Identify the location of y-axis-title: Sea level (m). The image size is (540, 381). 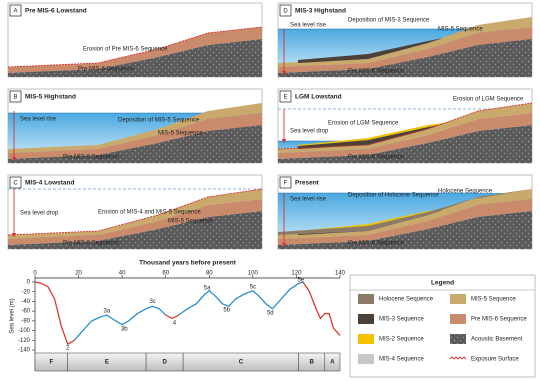
(13, 315).